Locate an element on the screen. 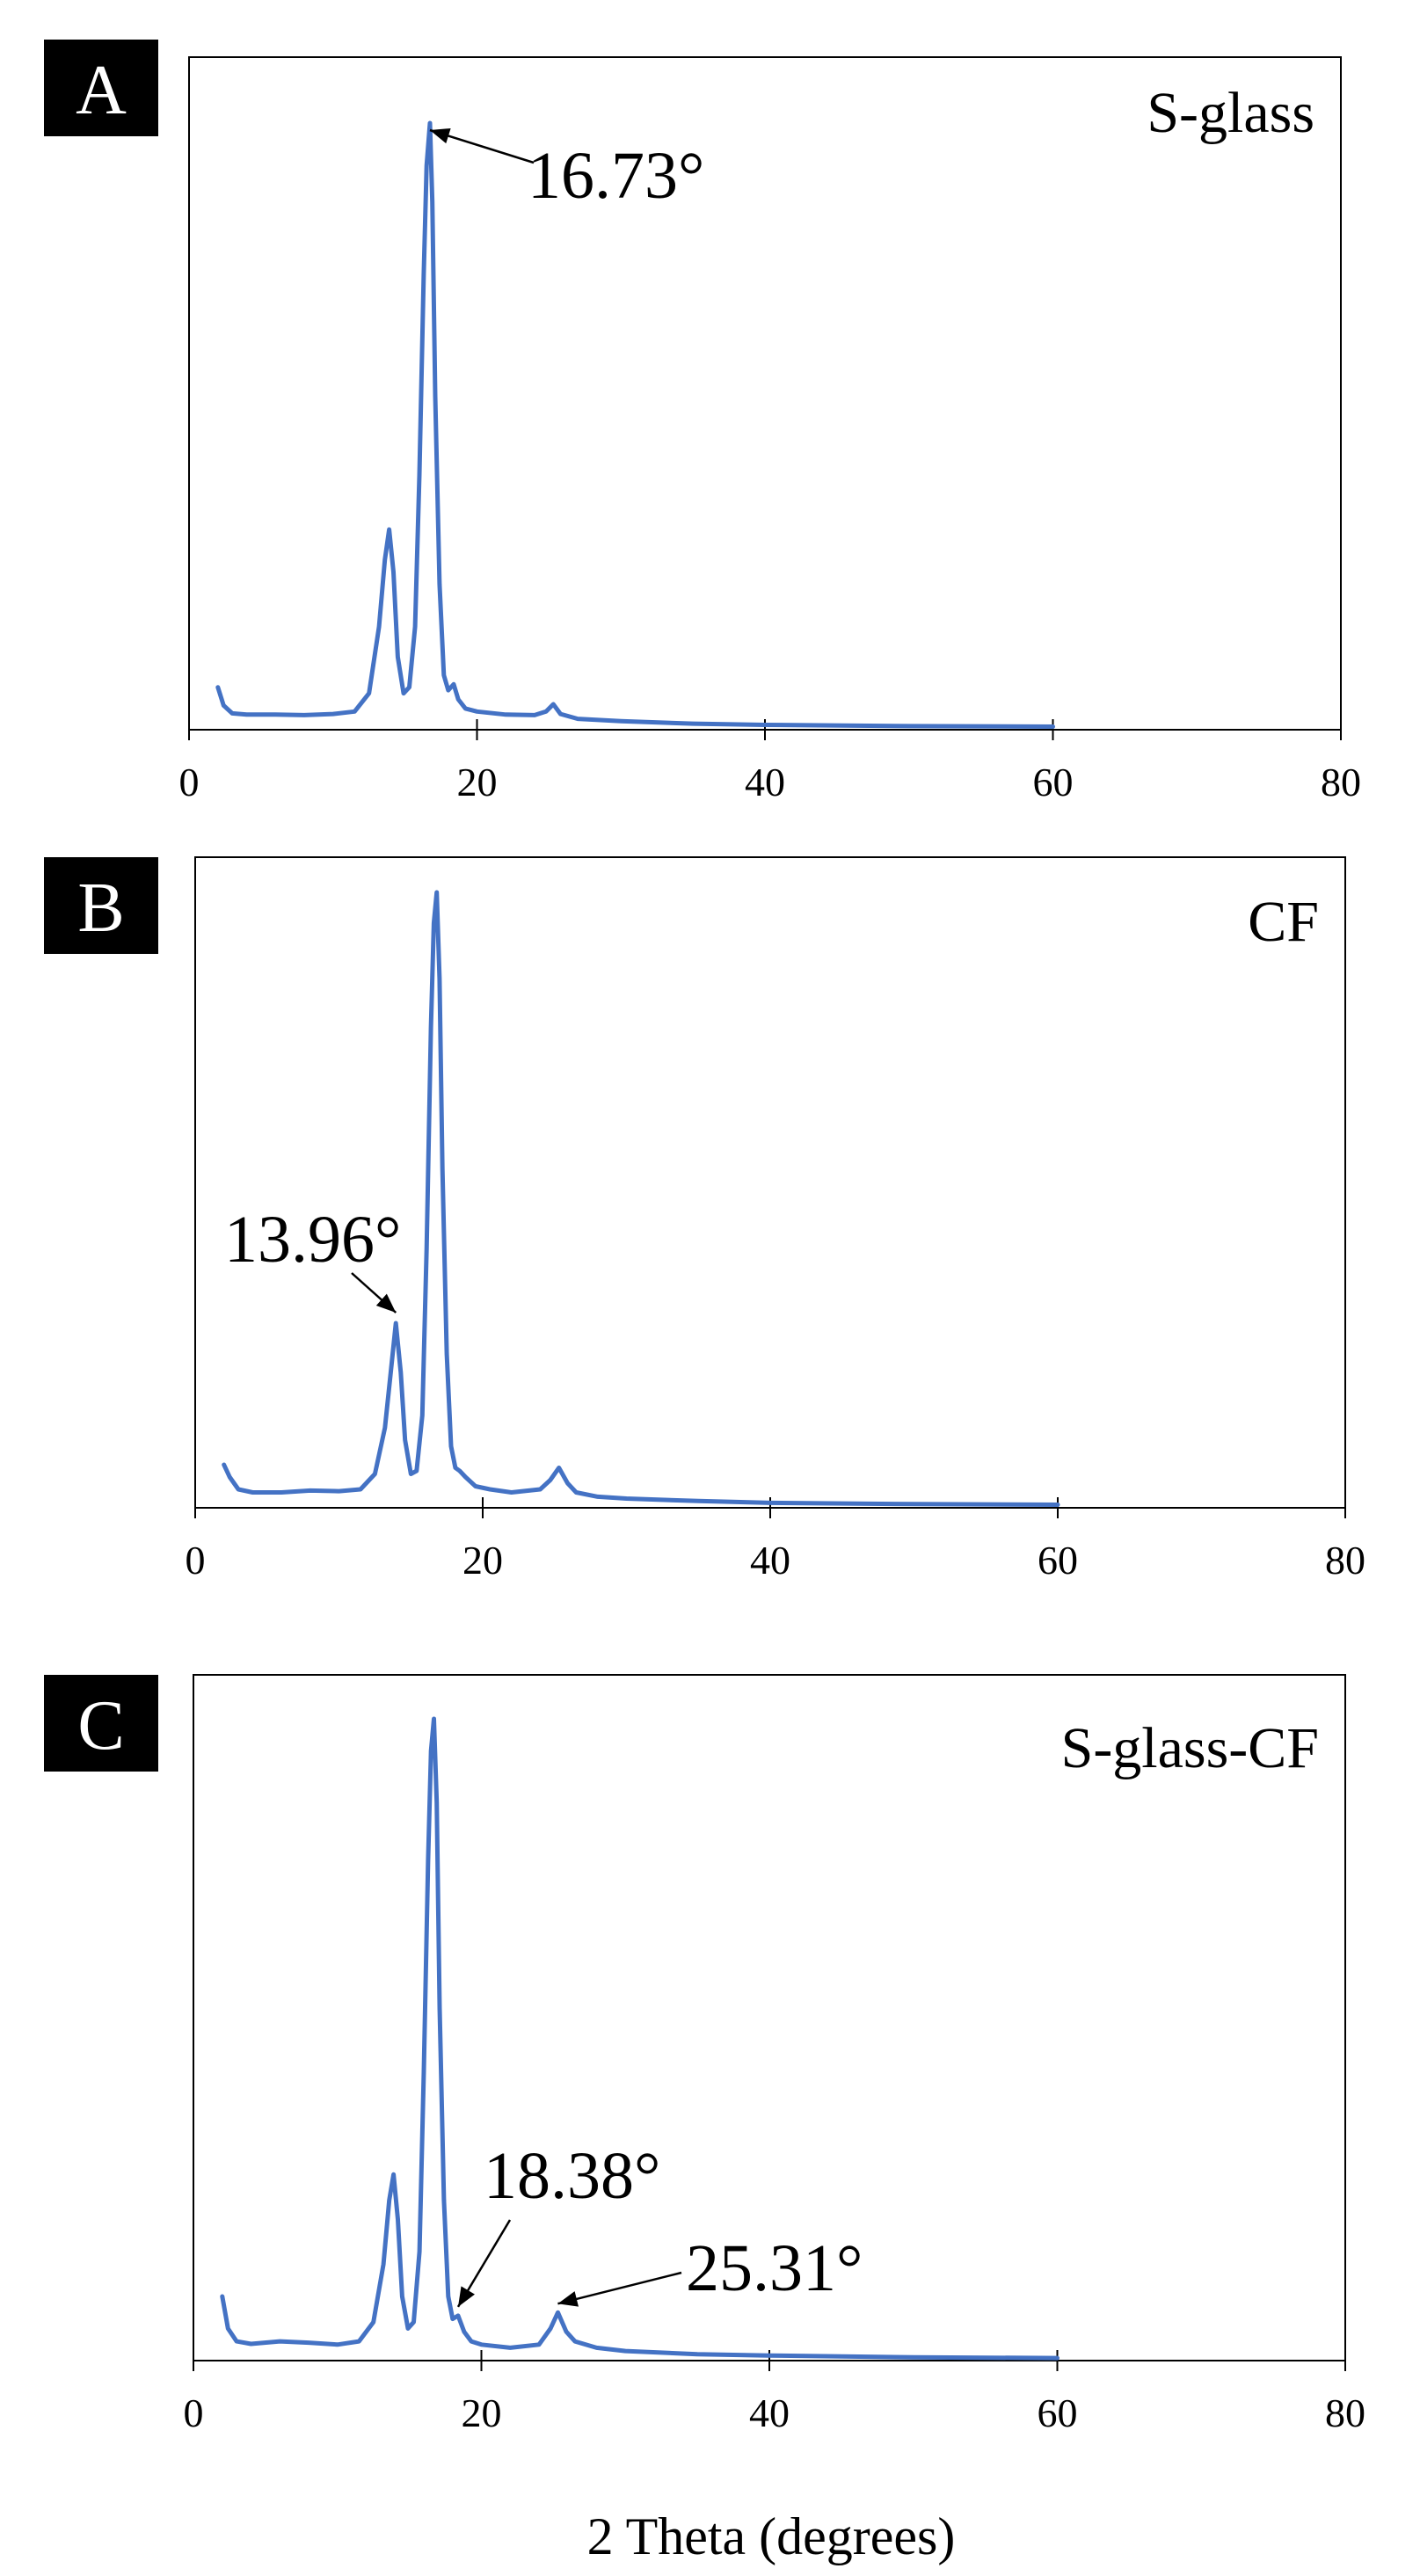  panel-letter: A is located at coordinates (101, 90).